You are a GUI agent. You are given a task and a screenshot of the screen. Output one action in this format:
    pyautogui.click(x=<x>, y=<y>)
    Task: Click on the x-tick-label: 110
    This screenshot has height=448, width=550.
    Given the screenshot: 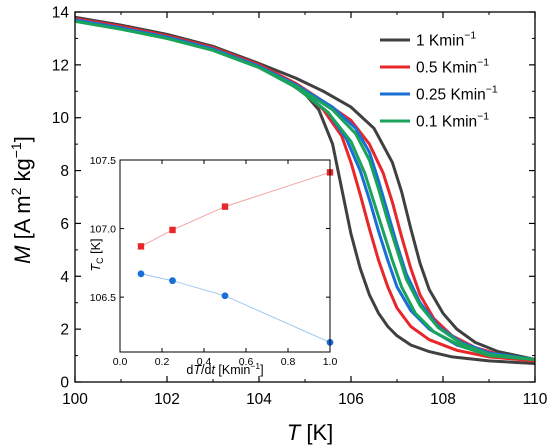 What is the action you would take?
    pyautogui.click(x=535, y=399)
    